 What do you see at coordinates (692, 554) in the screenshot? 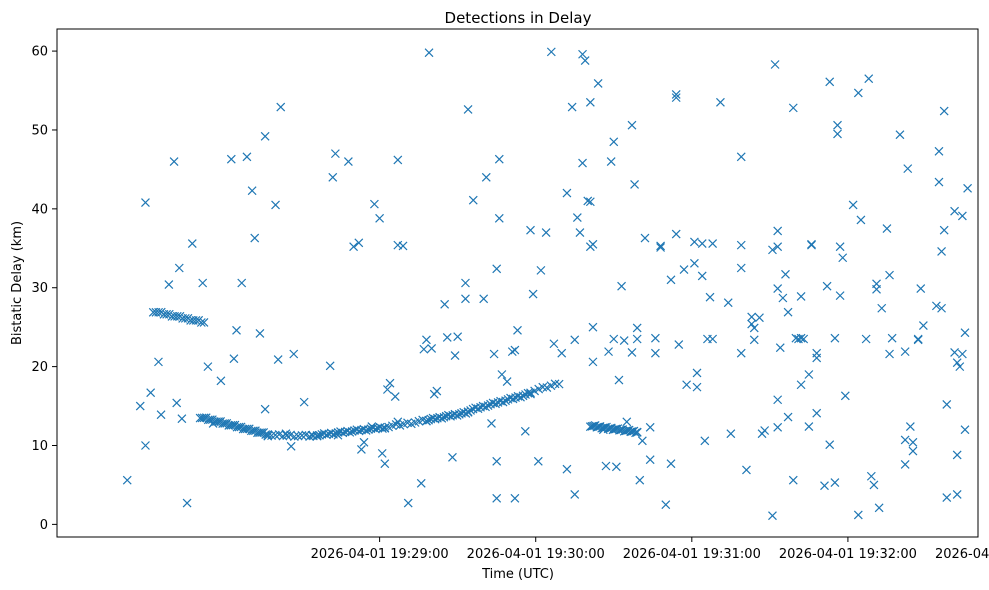
I see `x-tick-label: 2026-04-01 19:31:00` at bounding box center [692, 554].